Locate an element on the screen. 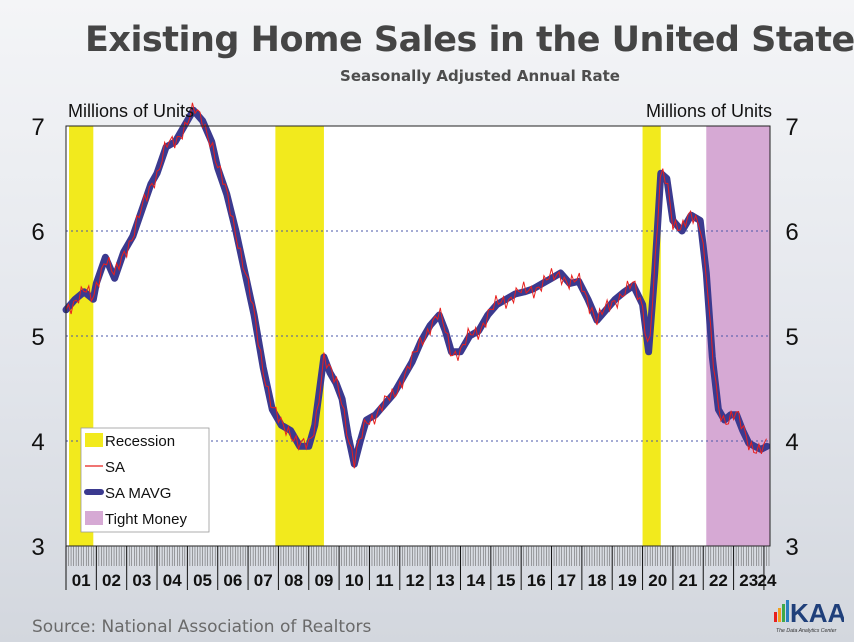  x-tick-label-09: 09 is located at coordinates (323, 580).